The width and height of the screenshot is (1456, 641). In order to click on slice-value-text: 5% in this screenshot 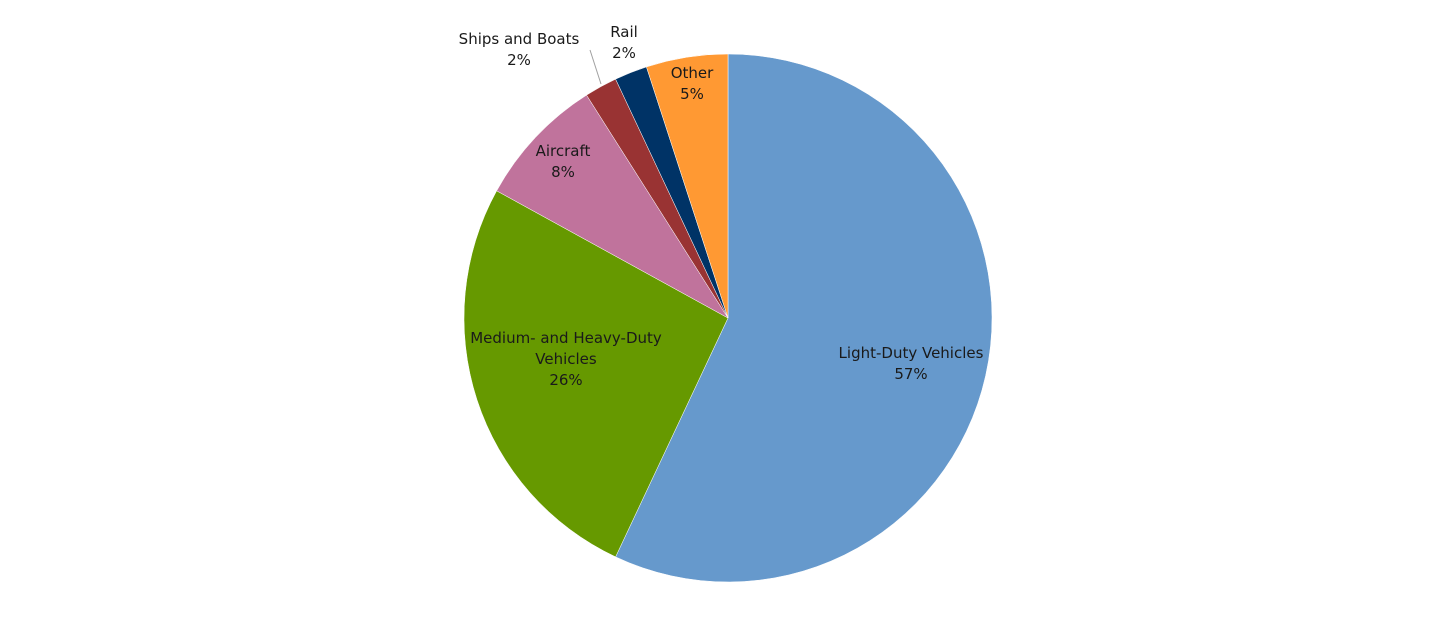, I will do `click(692, 94)`.